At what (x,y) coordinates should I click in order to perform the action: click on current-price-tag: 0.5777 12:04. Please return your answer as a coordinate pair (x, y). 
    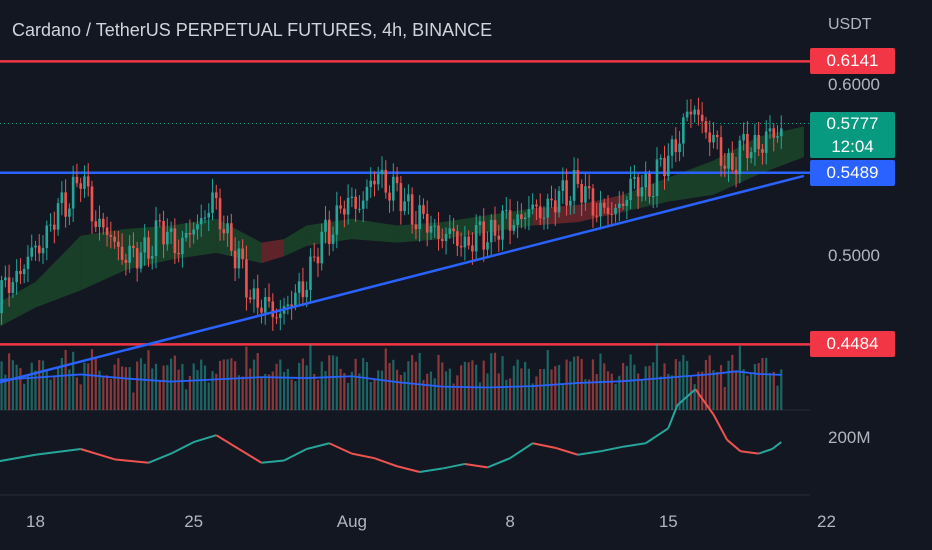
    Looking at the image, I should click on (852, 134).